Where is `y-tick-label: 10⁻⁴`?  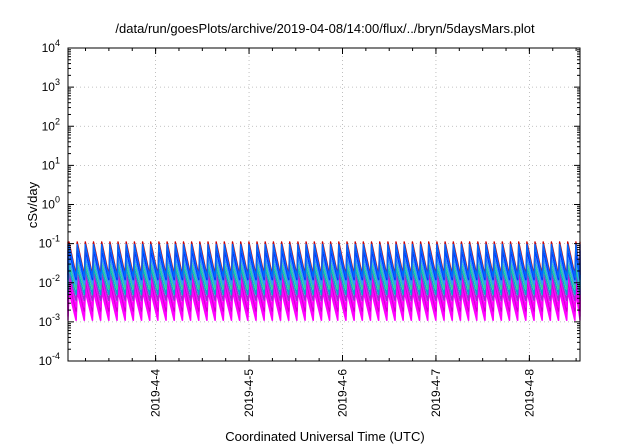 y-tick-label: 10⁻⁴ is located at coordinates (49, 359).